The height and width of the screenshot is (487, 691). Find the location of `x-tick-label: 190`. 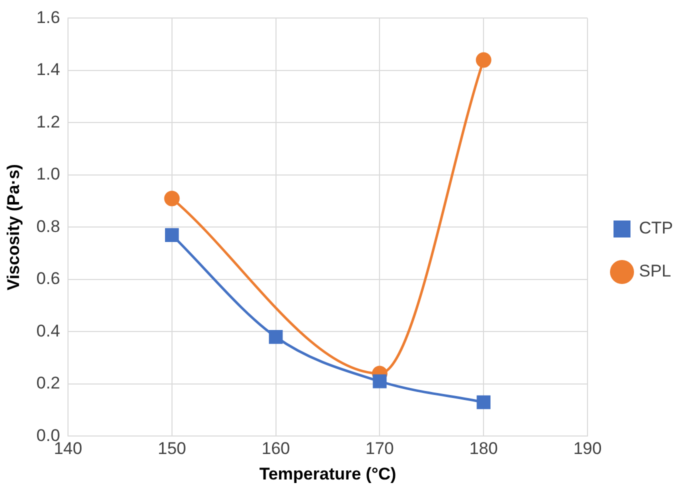

x-tick-label: 190 is located at coordinates (587, 448).